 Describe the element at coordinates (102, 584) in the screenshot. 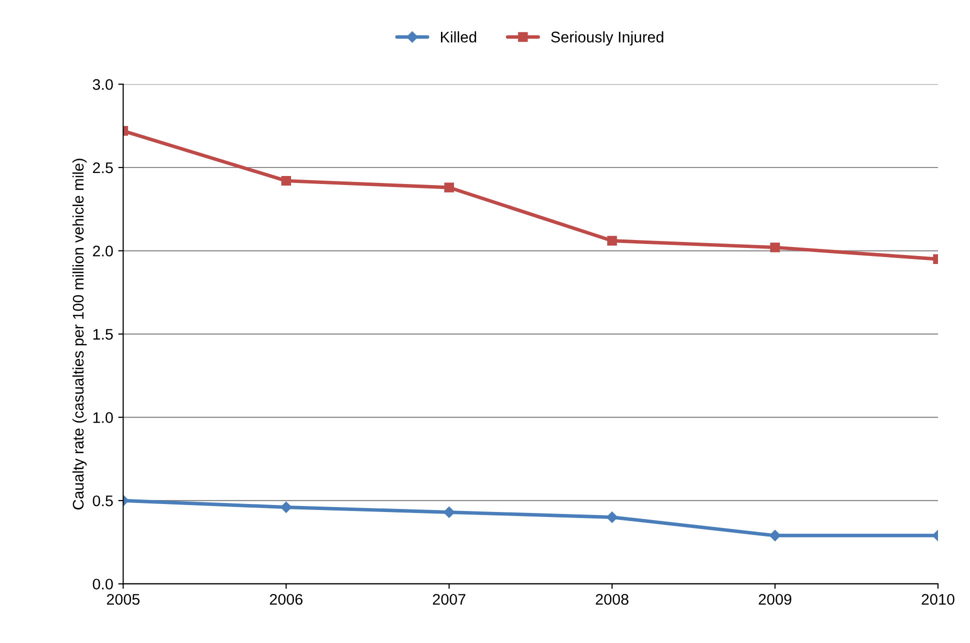

I see `y-tick-label: 0.0` at that location.